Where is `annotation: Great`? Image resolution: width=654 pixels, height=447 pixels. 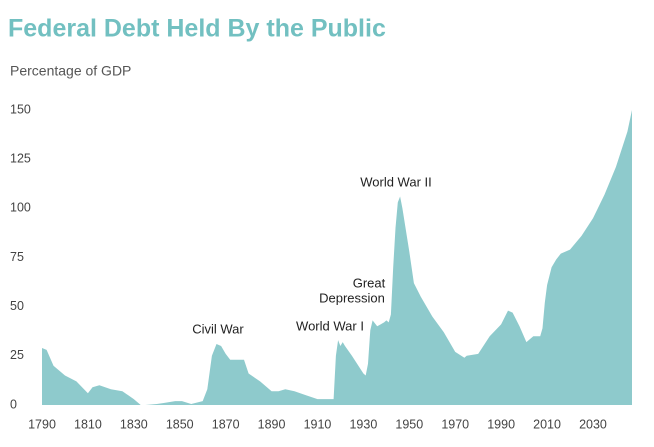
annotation: Great is located at coordinates (369, 282).